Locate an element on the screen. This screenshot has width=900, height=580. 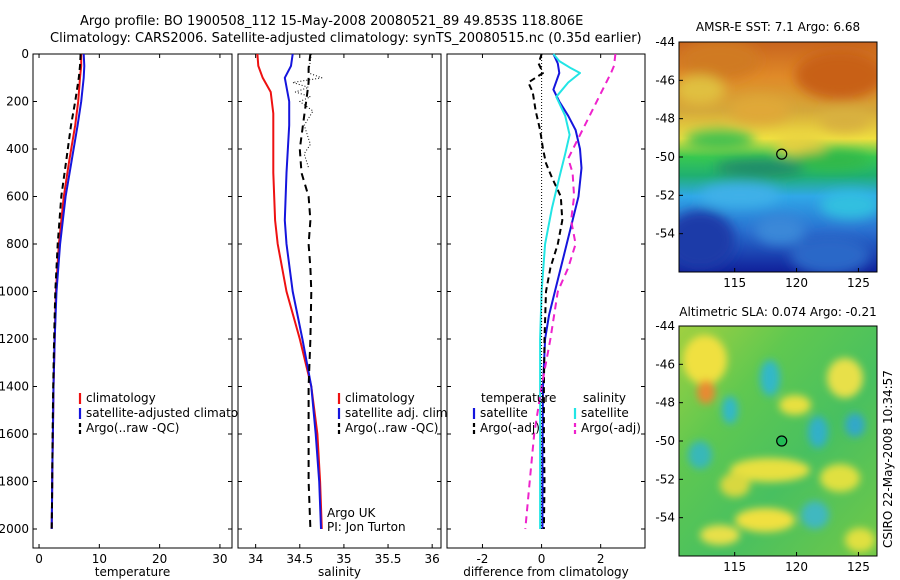
diff-series-satellite-line is located at coordinates (560, 291).